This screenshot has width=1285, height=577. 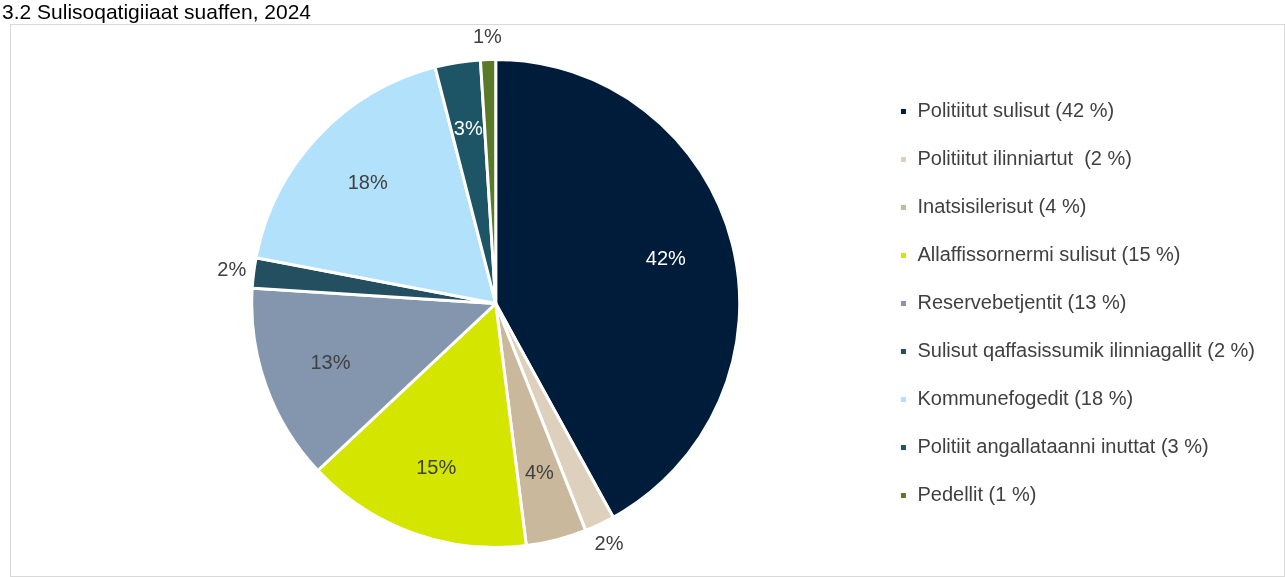 I want to click on legend-label: Kommunefogedit (18 %), so click(x=1025, y=398).